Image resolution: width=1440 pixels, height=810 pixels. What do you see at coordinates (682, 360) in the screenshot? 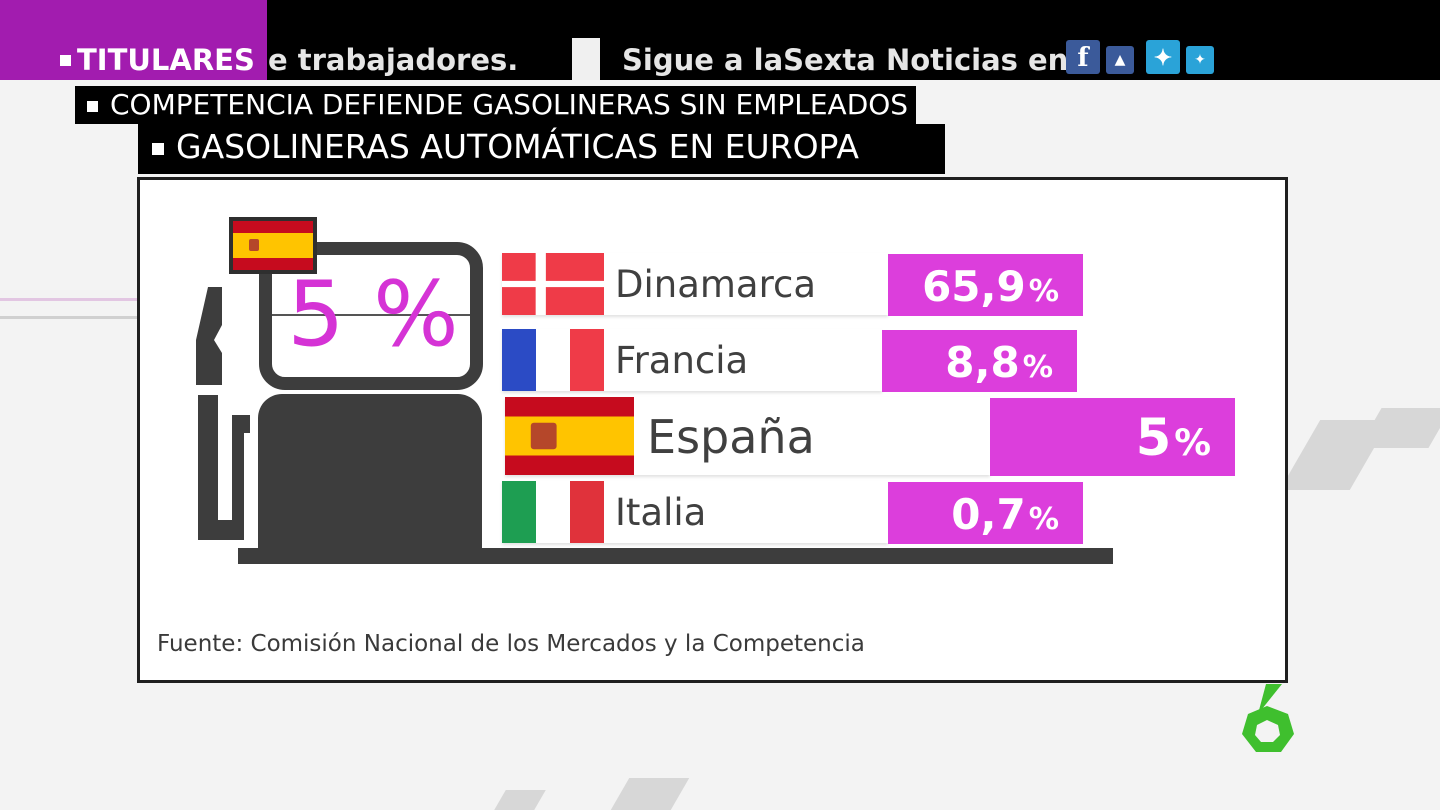
I see `country-label: Francia` at bounding box center [682, 360].